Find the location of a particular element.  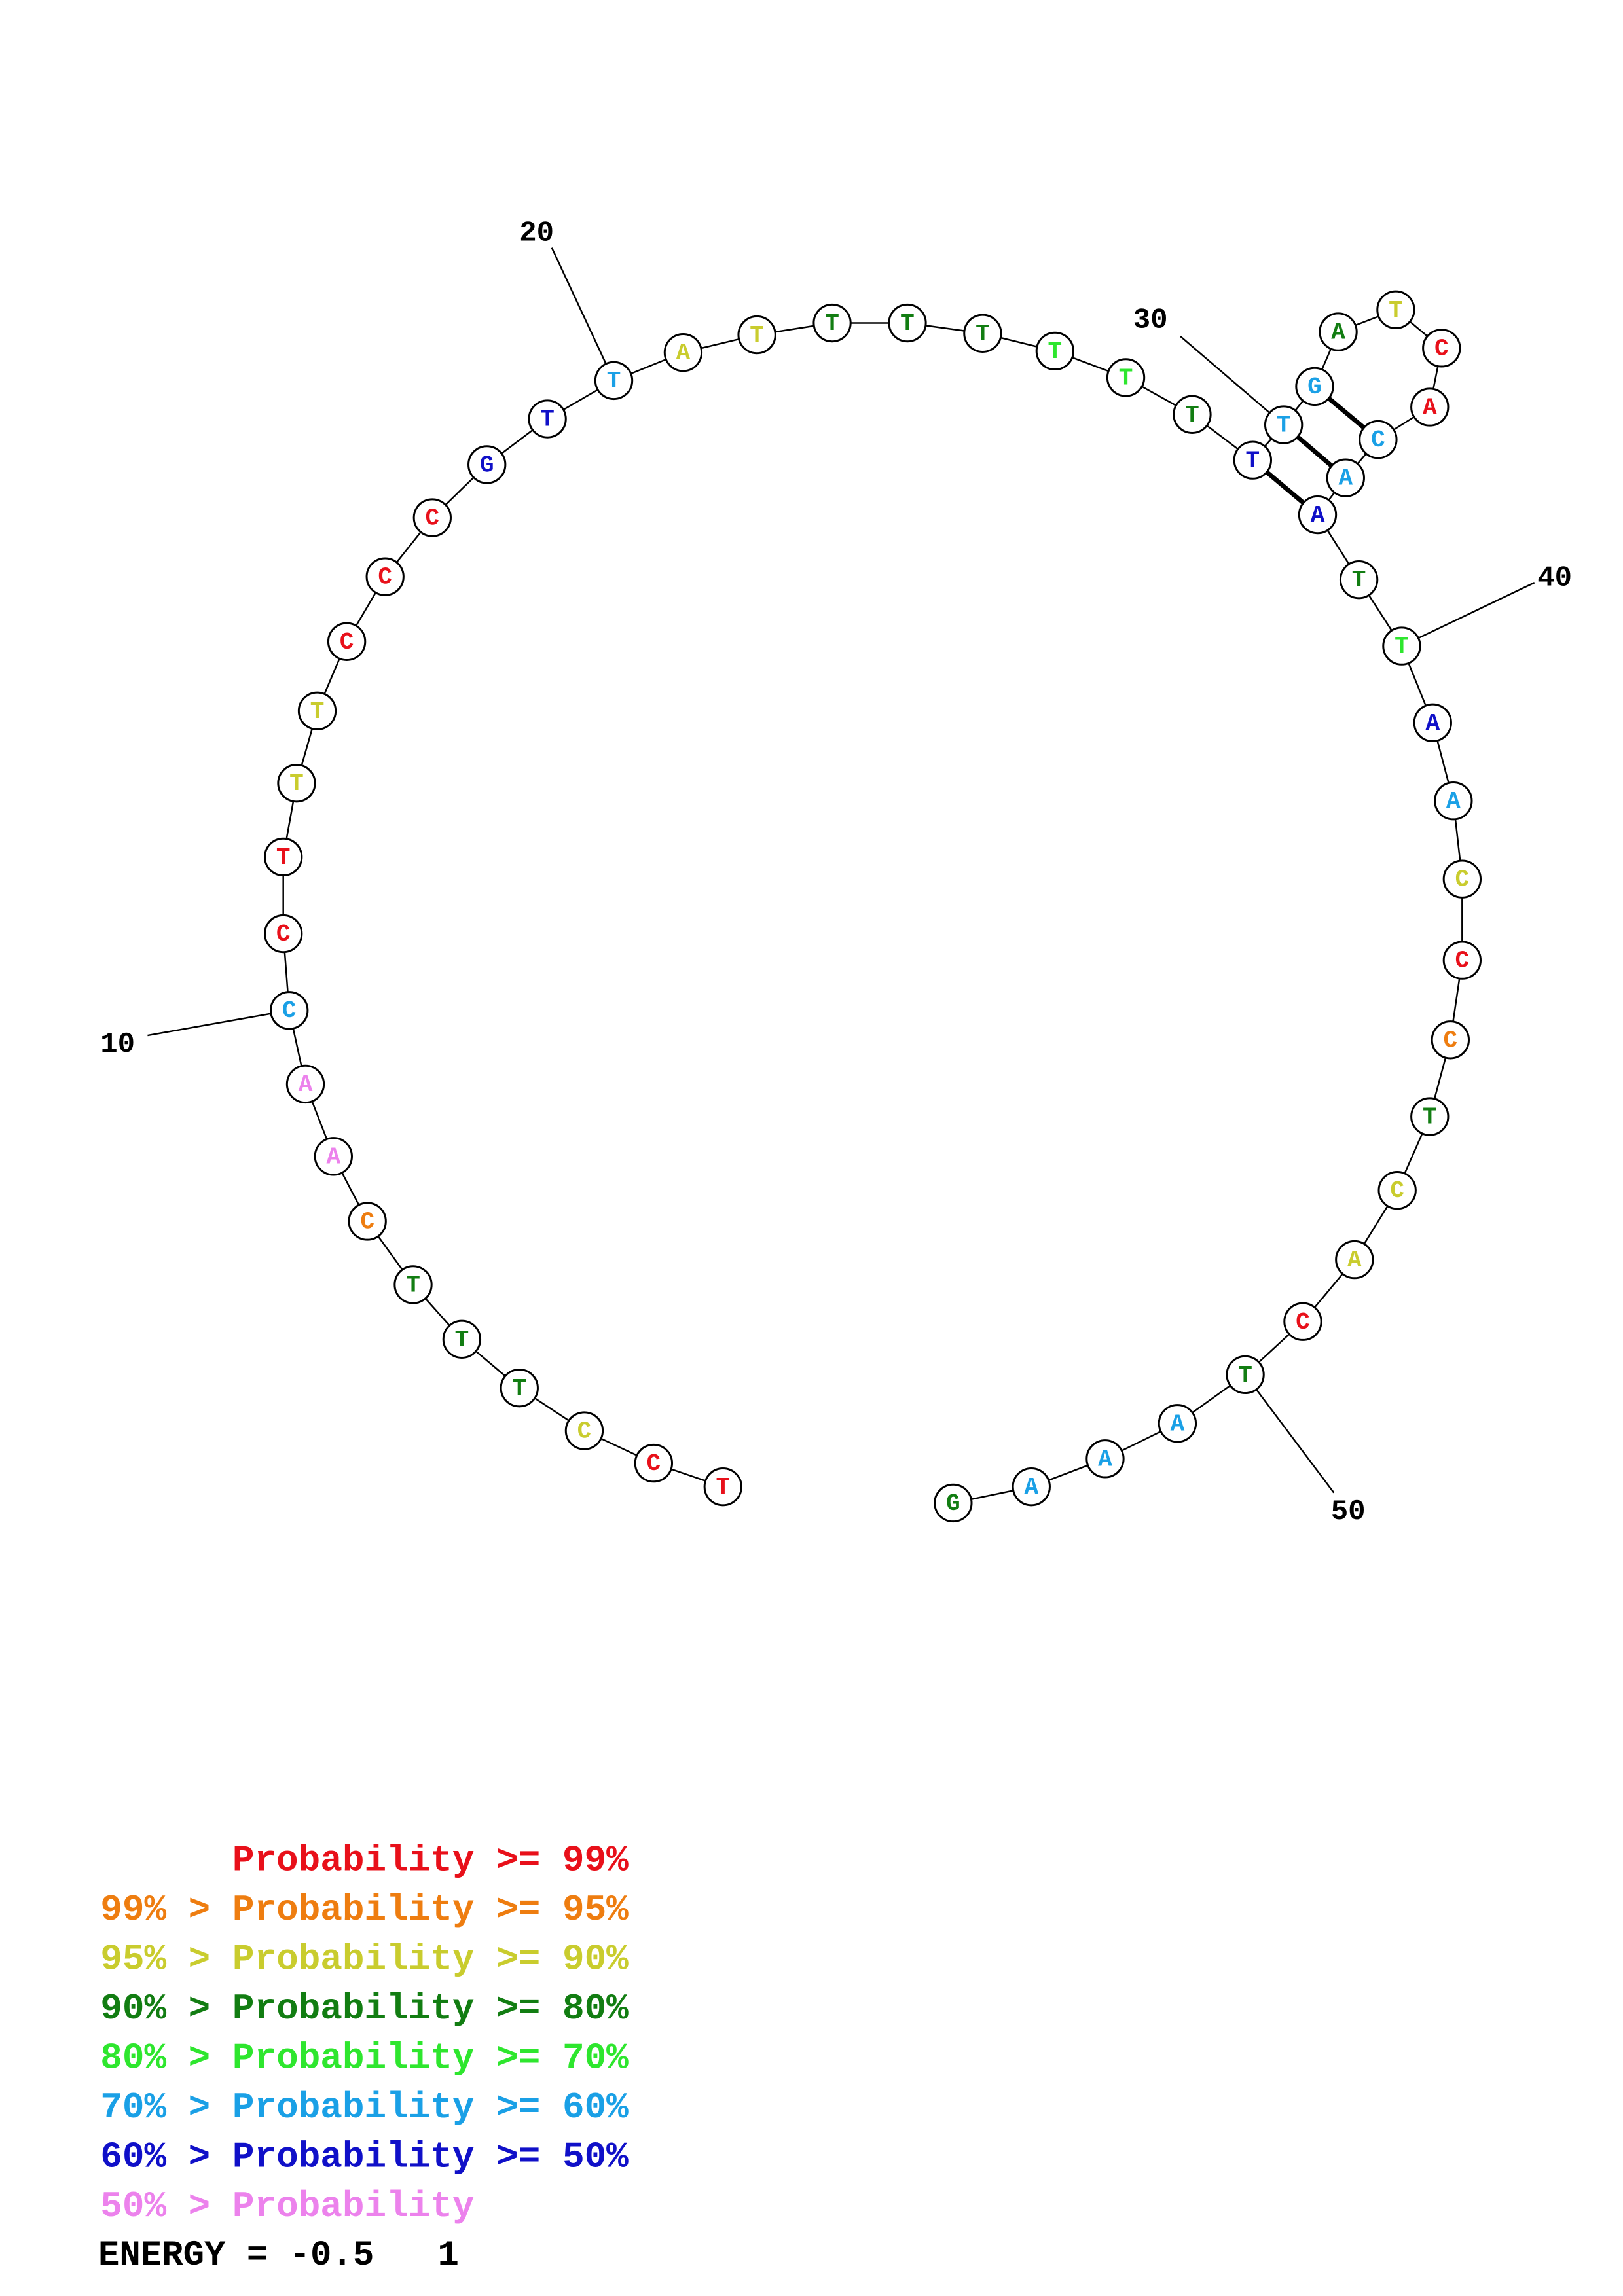

legend-entry: 50% > Probability is located at coordinates (287, 2206).